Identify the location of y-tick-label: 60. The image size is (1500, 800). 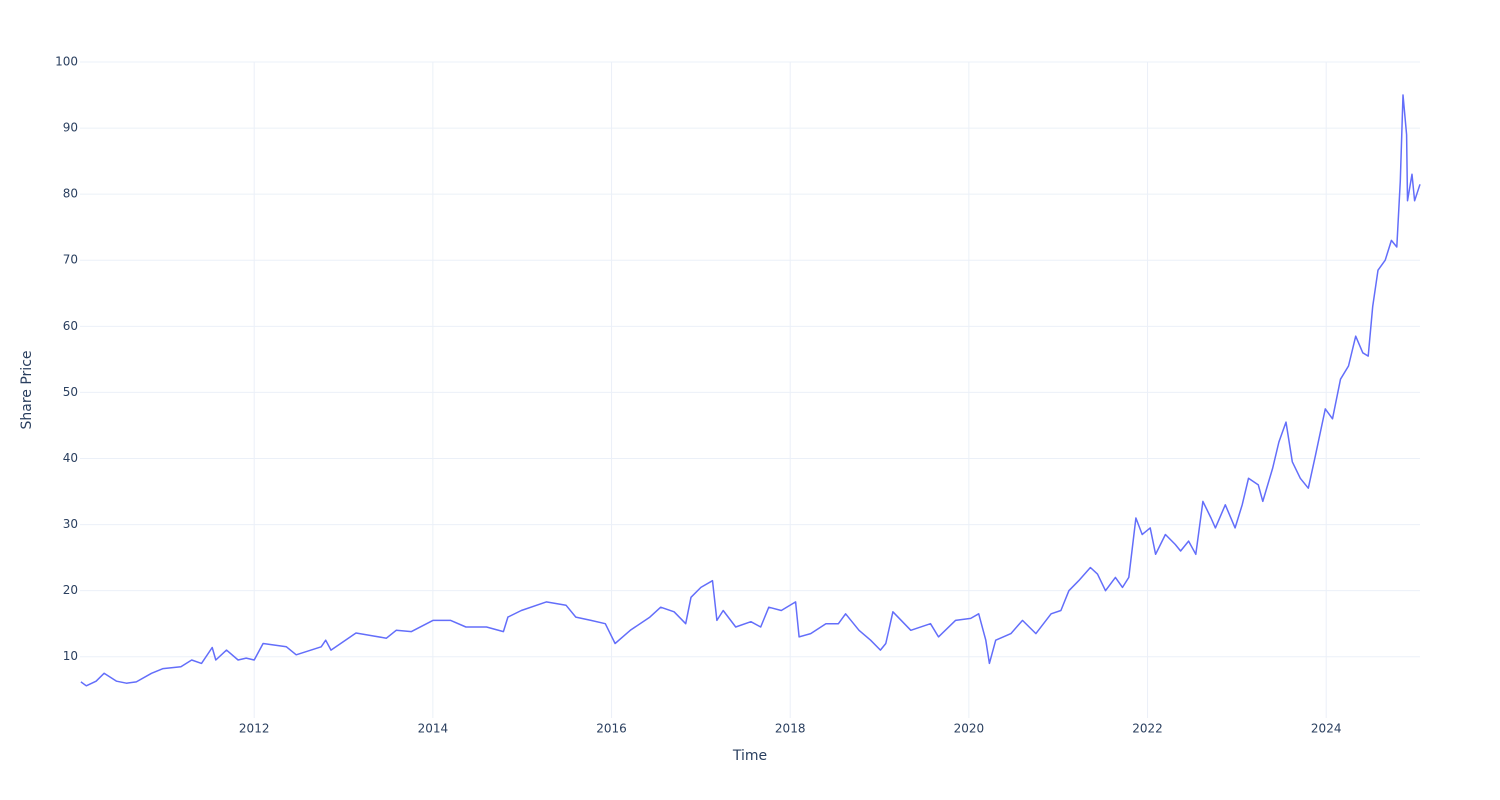
(70, 326).